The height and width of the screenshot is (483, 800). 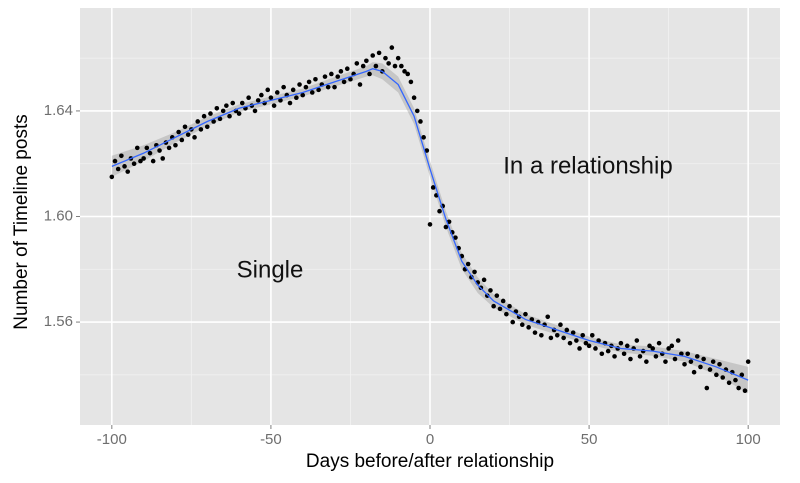 What do you see at coordinates (112, 439) in the screenshot?
I see `x-tick-label: -100` at bounding box center [112, 439].